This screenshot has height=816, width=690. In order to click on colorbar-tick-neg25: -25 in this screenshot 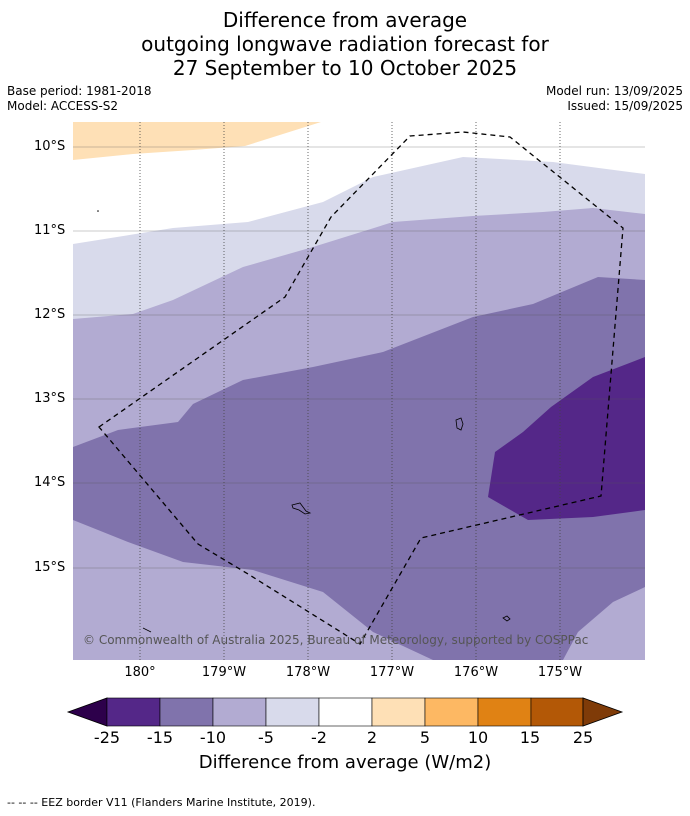, I will do `click(107, 737)`.